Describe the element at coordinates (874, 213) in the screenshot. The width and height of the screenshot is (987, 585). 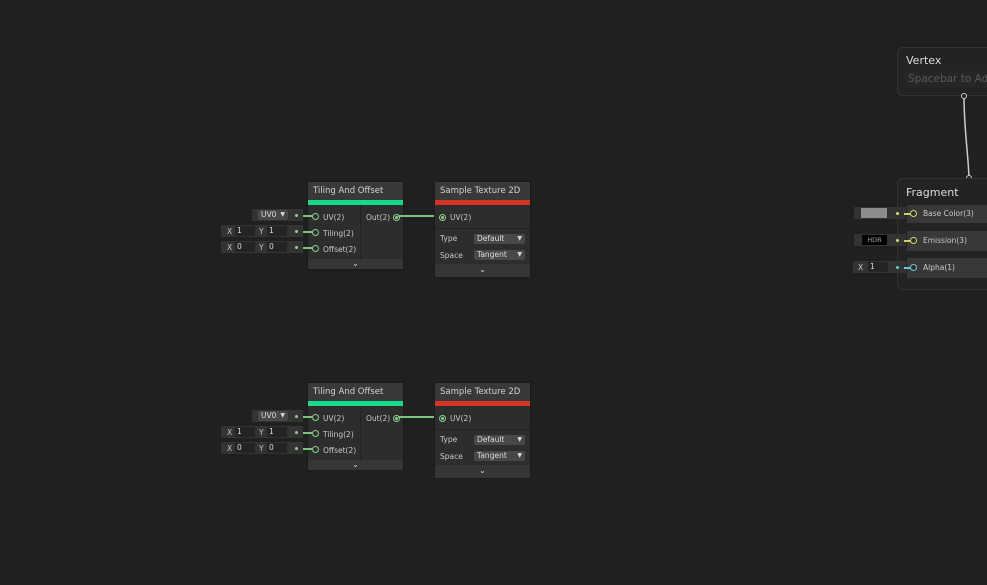
I see `base-color-swatch` at that location.